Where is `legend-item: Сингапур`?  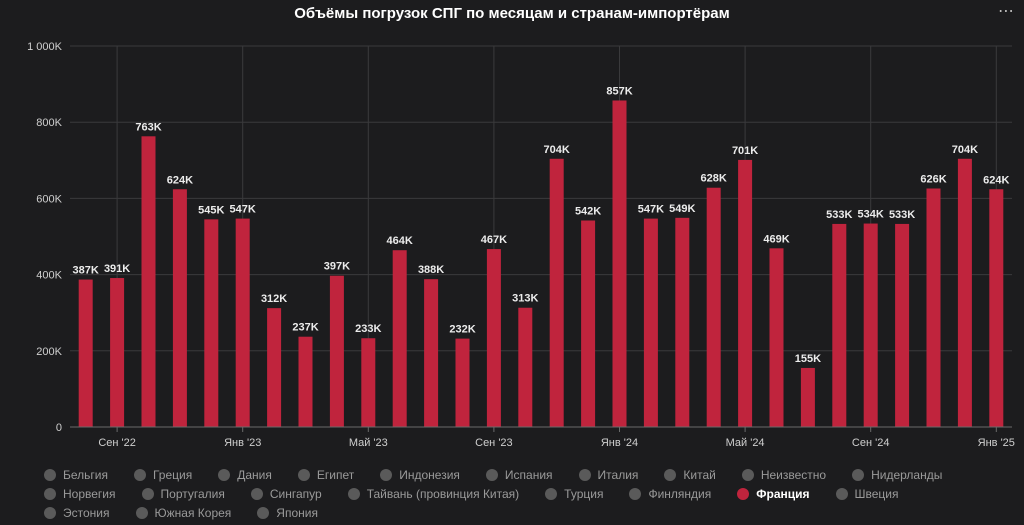 legend-item: Сингапур is located at coordinates (286, 493).